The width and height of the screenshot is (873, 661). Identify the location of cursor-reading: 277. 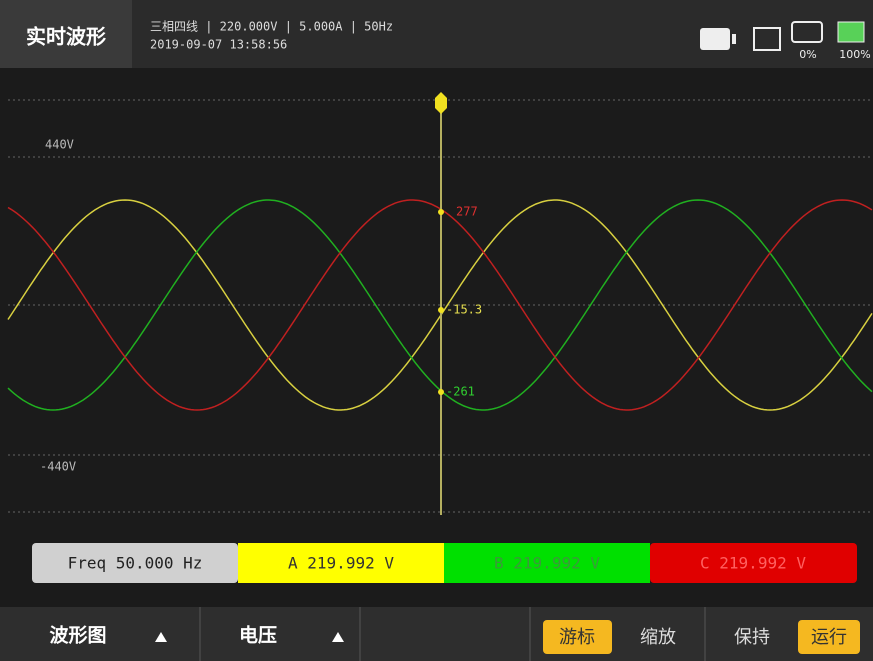
(467, 212).